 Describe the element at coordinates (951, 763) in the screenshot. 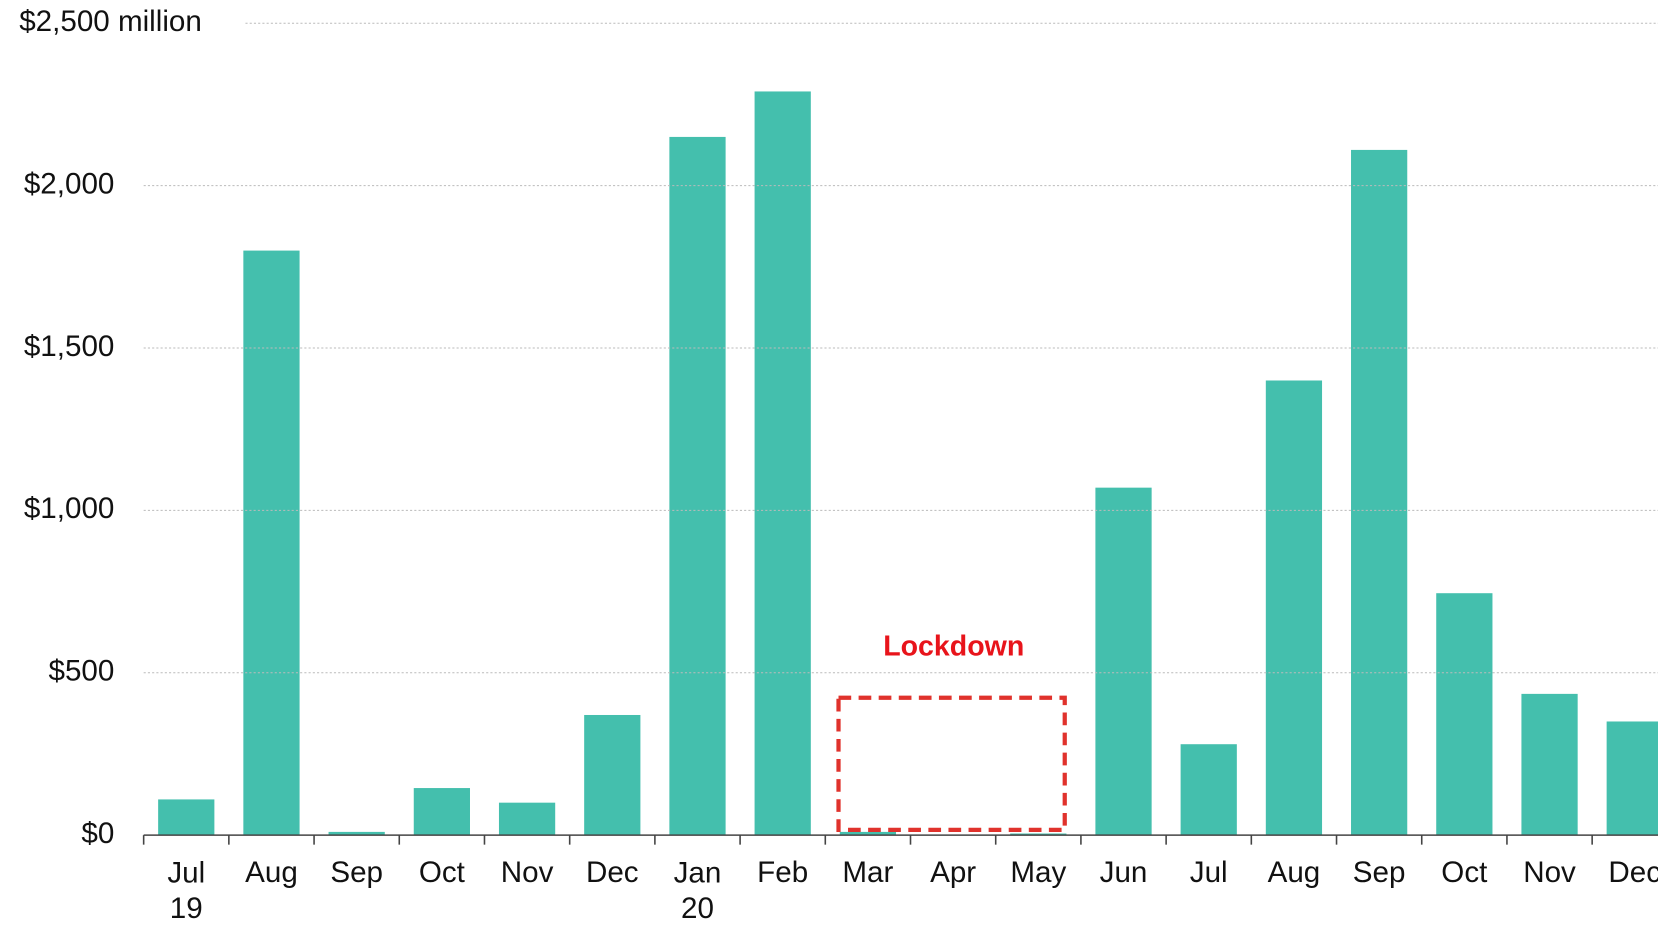

I see `lockdown-box` at that location.